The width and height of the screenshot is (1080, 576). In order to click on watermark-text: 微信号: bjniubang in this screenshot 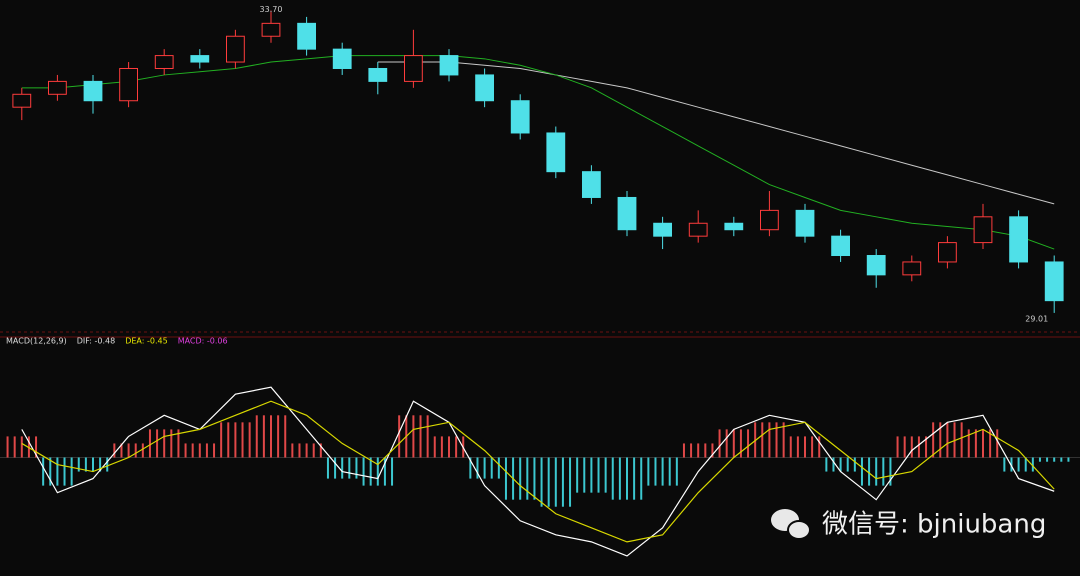, I will do `click(934, 525)`.